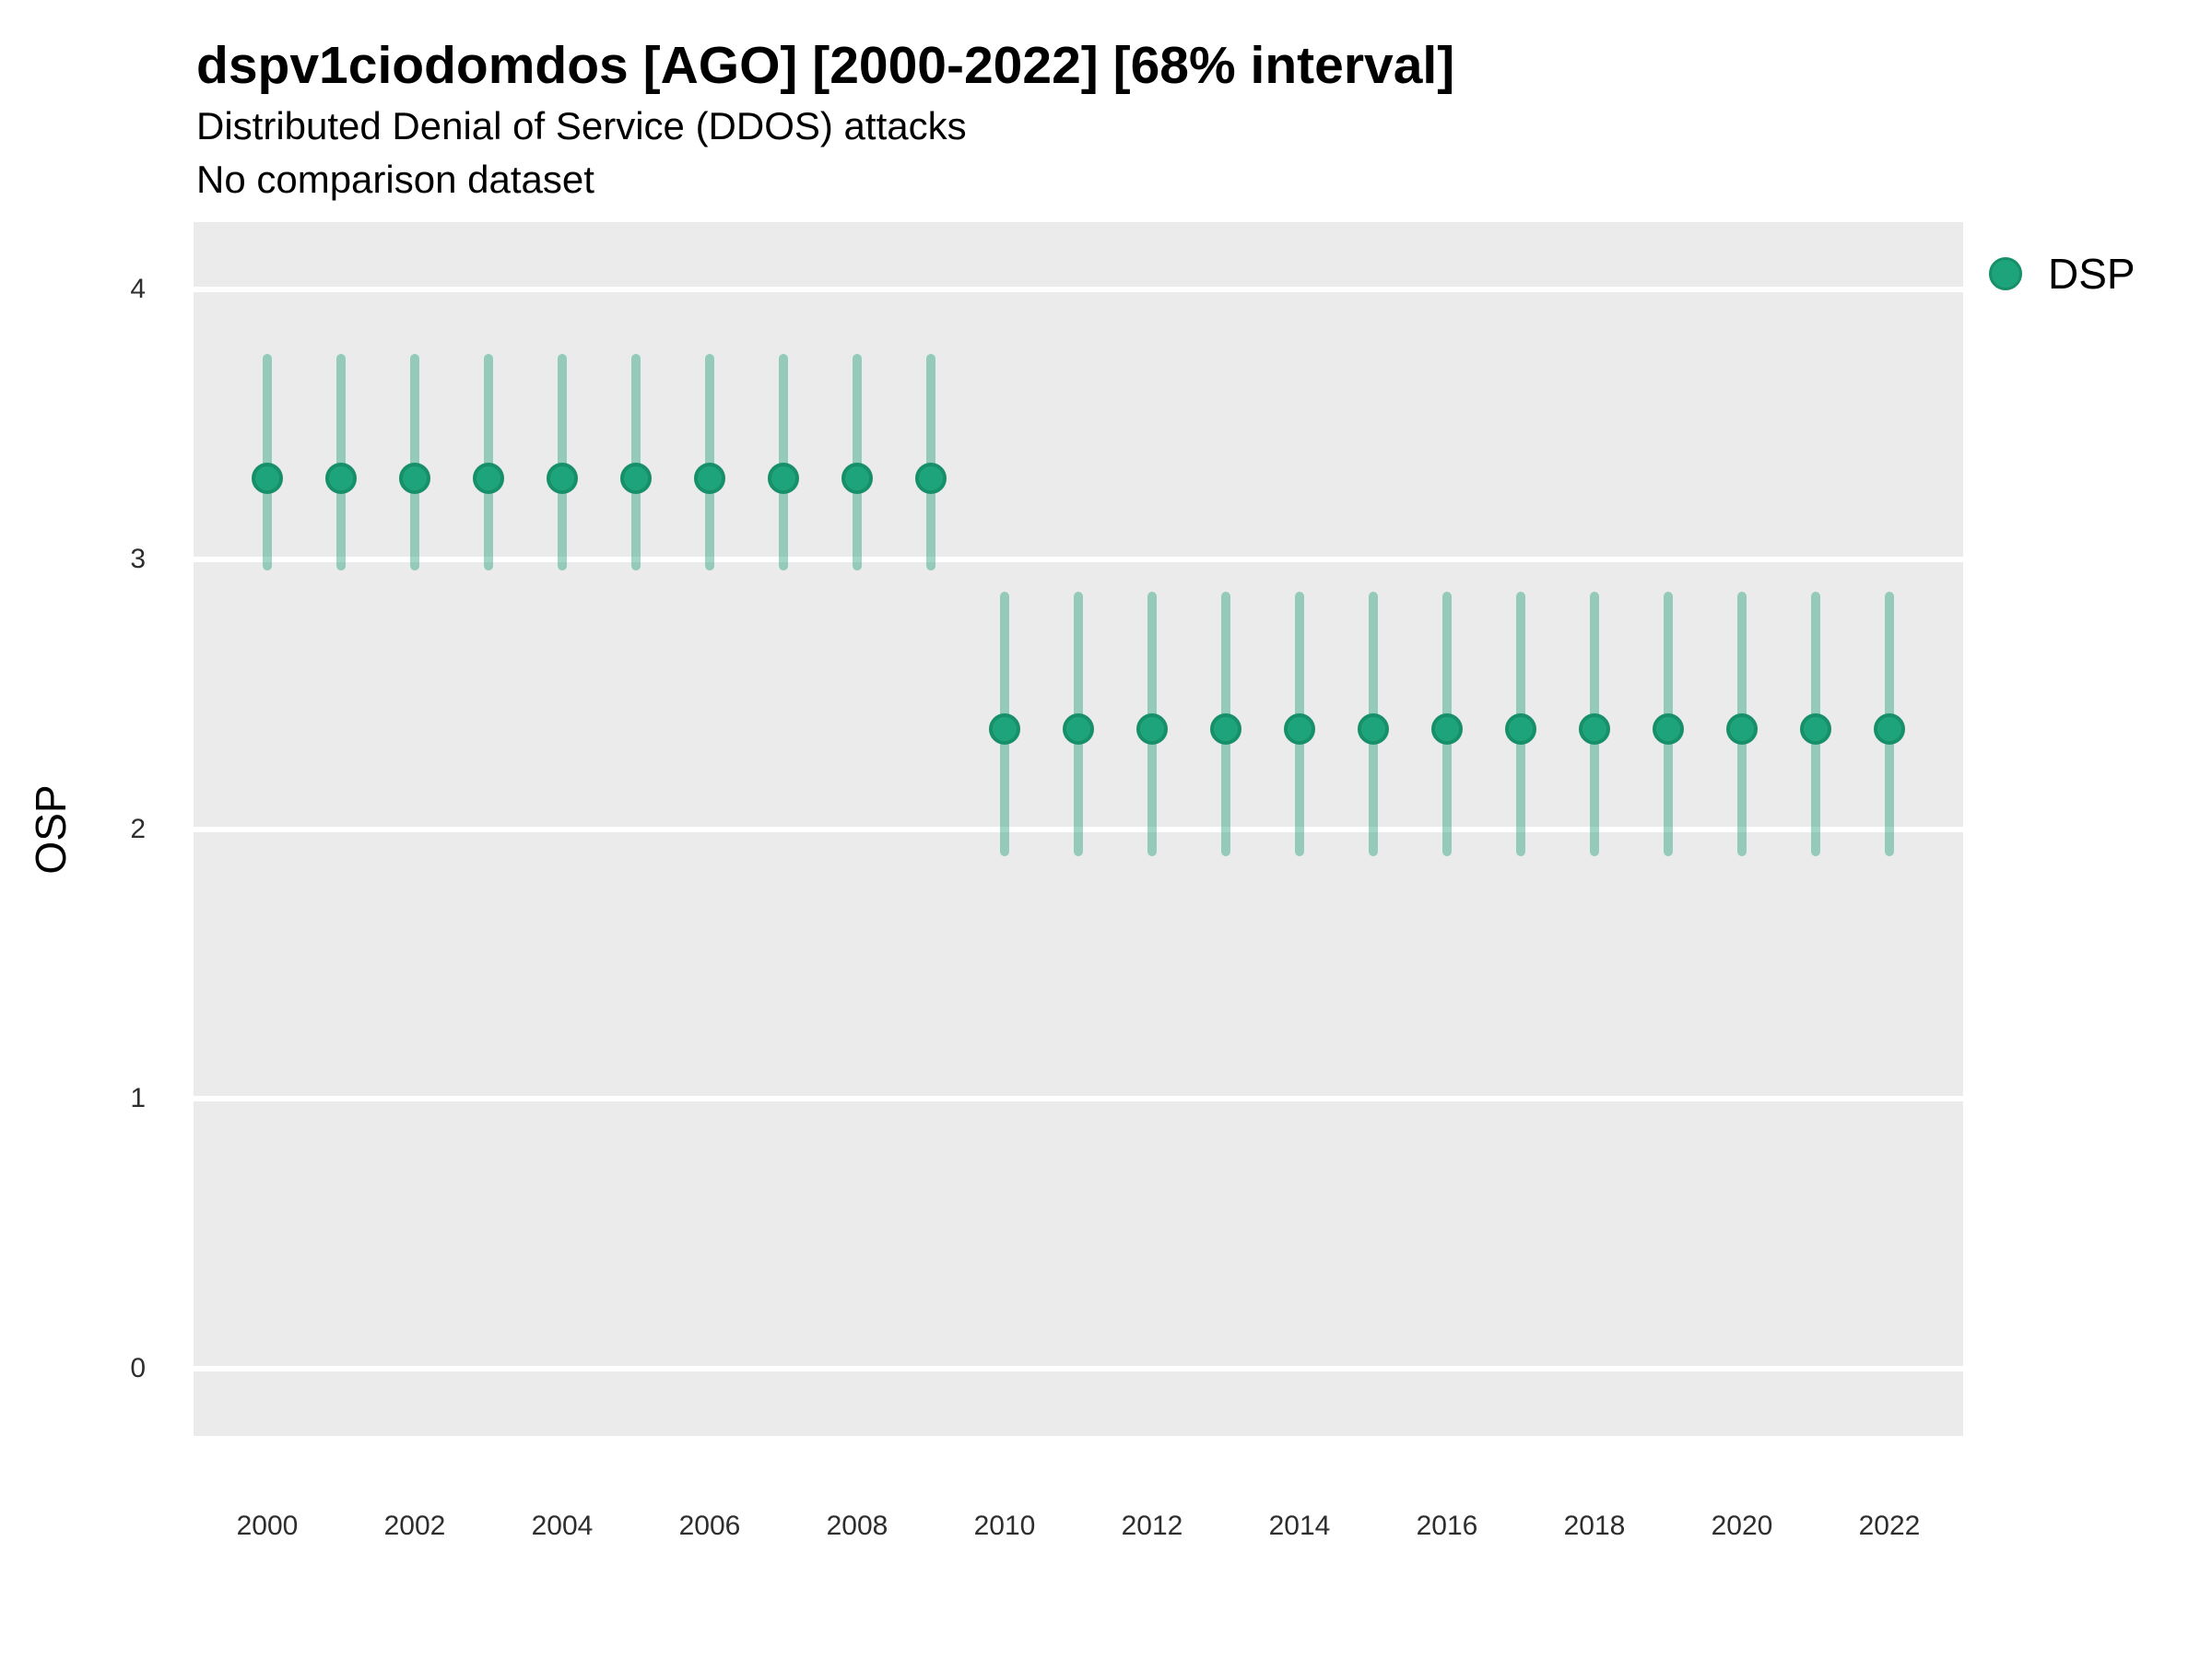  Describe the element at coordinates (857, 1526) in the screenshot. I see `x-tick-label: 2008` at that location.